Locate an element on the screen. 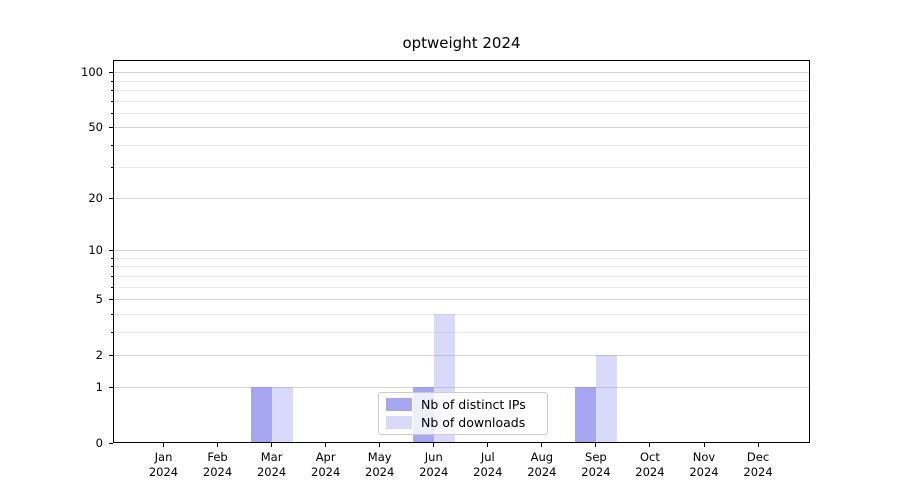 This screenshot has height=500, width=900. y-tick-label: 10 is located at coordinates (95, 250).